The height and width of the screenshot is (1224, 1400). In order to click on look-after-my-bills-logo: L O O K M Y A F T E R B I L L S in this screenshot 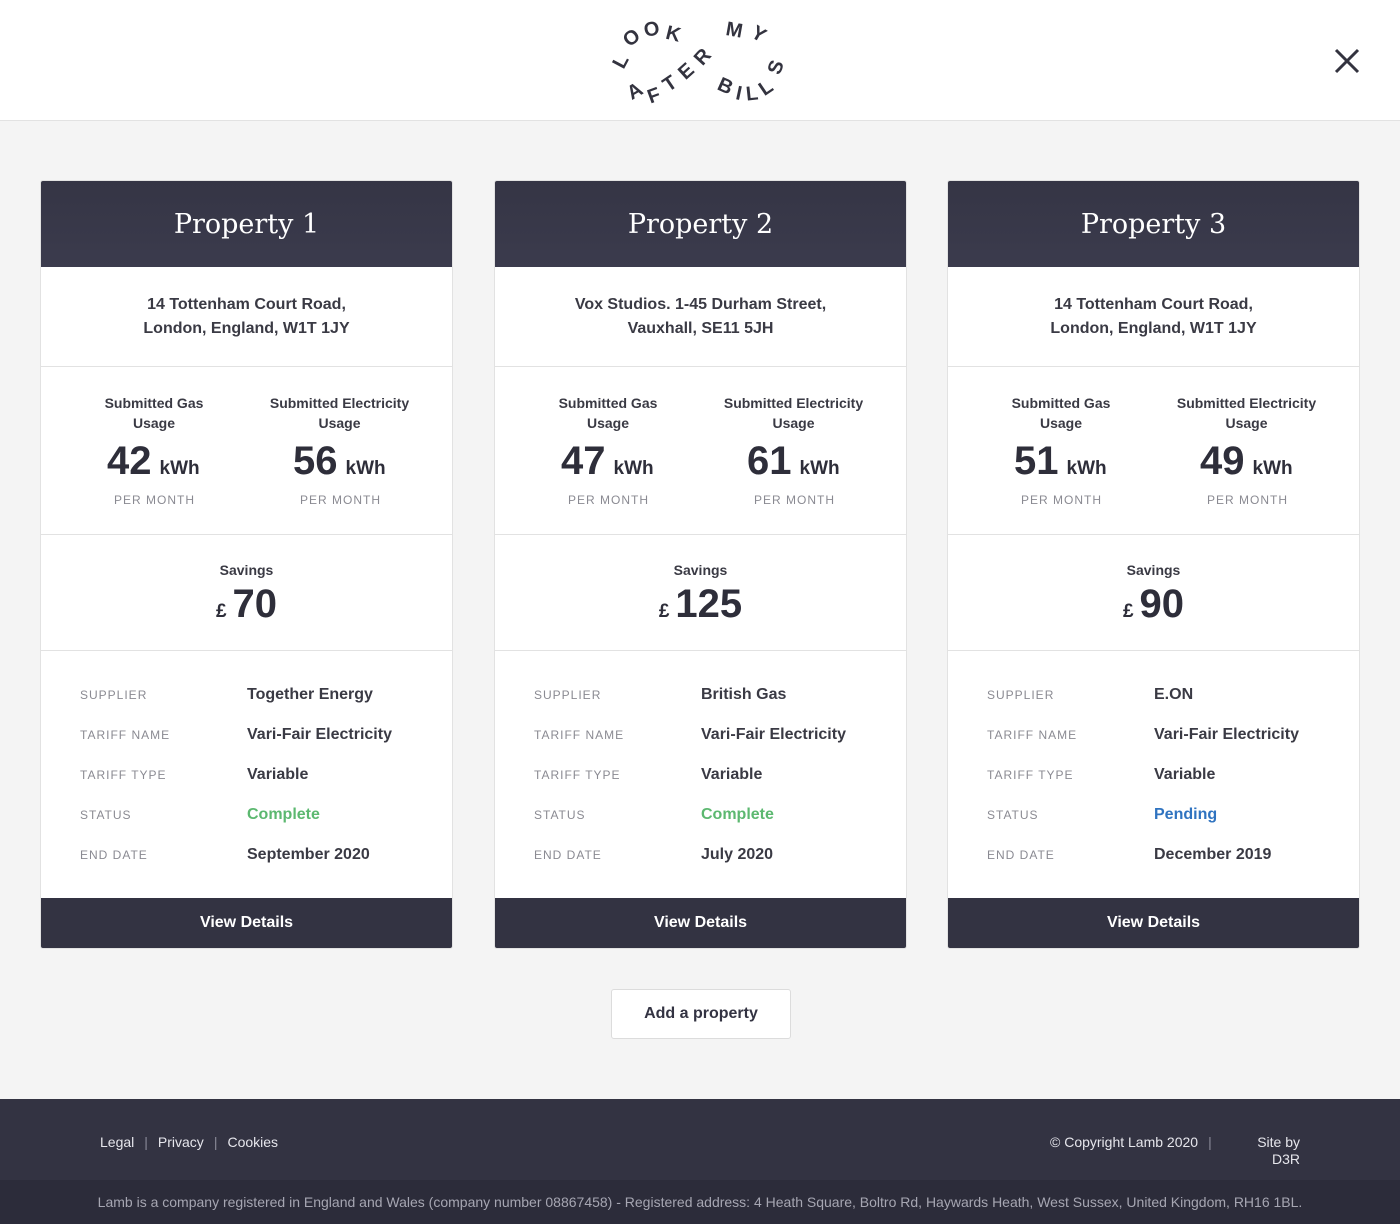, I will do `click(699, 61)`.